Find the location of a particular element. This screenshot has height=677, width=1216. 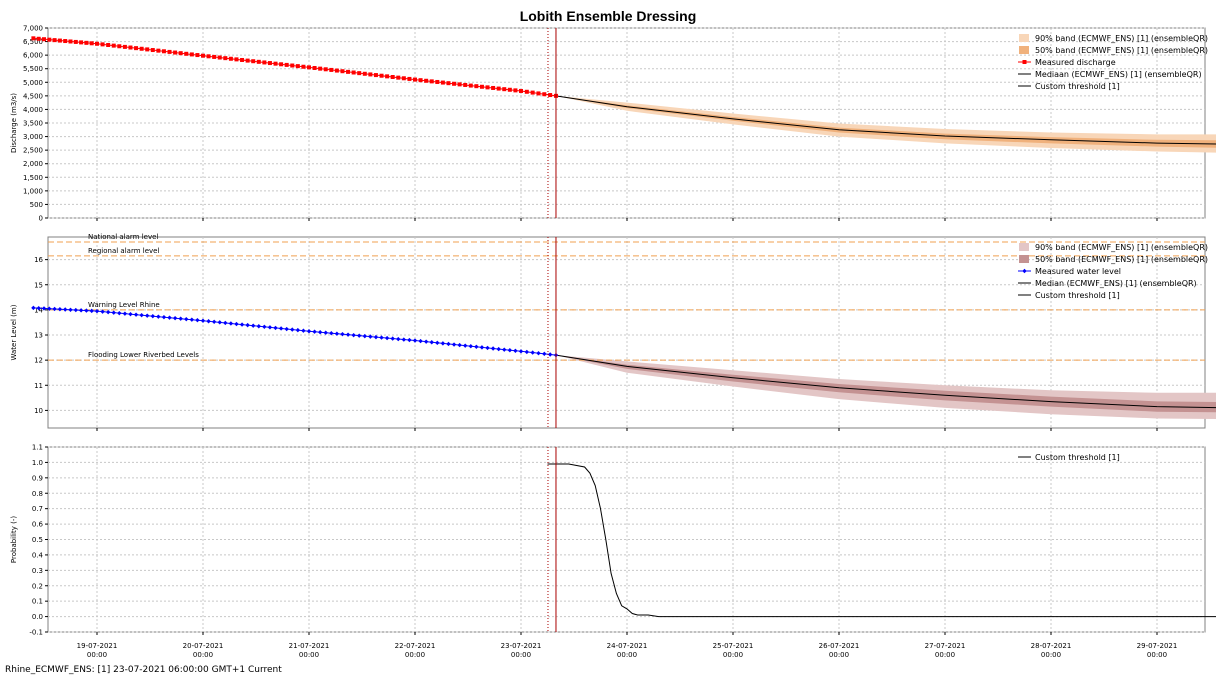

y-tick-label: 1,000 is located at coordinates (33, 191).